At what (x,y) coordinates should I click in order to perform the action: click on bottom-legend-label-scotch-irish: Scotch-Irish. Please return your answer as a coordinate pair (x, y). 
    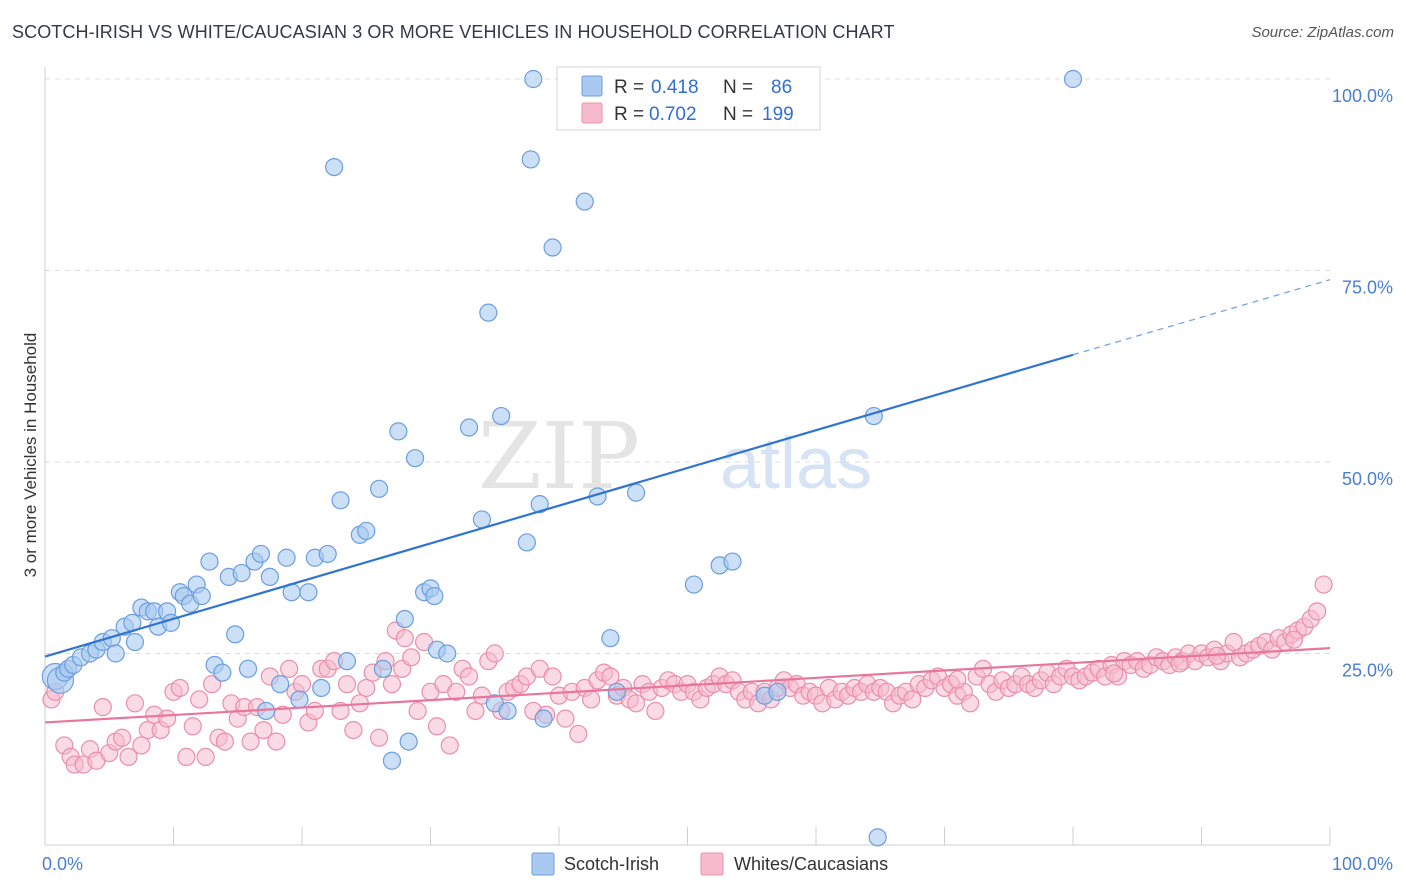
    Looking at the image, I should click on (611, 864).